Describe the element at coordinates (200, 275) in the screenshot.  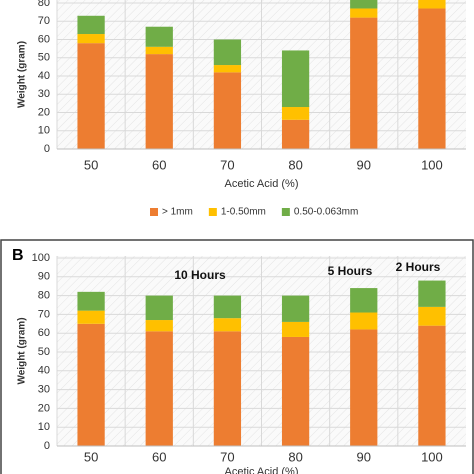
I see `annotation: 10 Hours` at that location.